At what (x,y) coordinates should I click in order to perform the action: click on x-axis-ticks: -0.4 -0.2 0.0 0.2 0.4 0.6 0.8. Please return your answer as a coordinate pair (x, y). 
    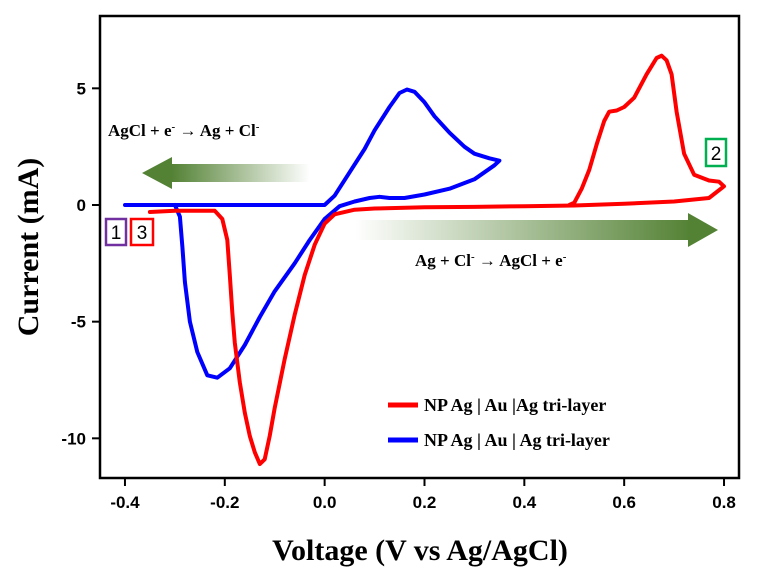
    Looking at the image, I should click on (423, 495).